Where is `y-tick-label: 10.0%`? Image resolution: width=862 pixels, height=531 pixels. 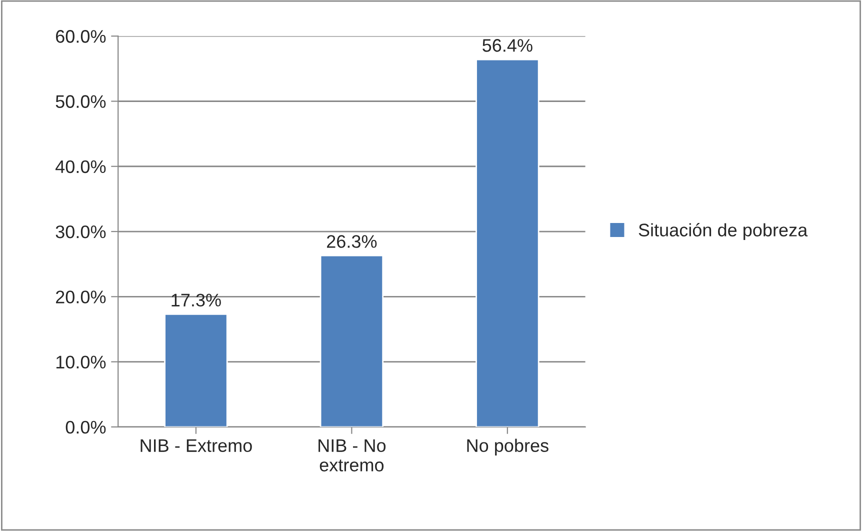 y-tick-label: 10.0% is located at coordinates (81, 362).